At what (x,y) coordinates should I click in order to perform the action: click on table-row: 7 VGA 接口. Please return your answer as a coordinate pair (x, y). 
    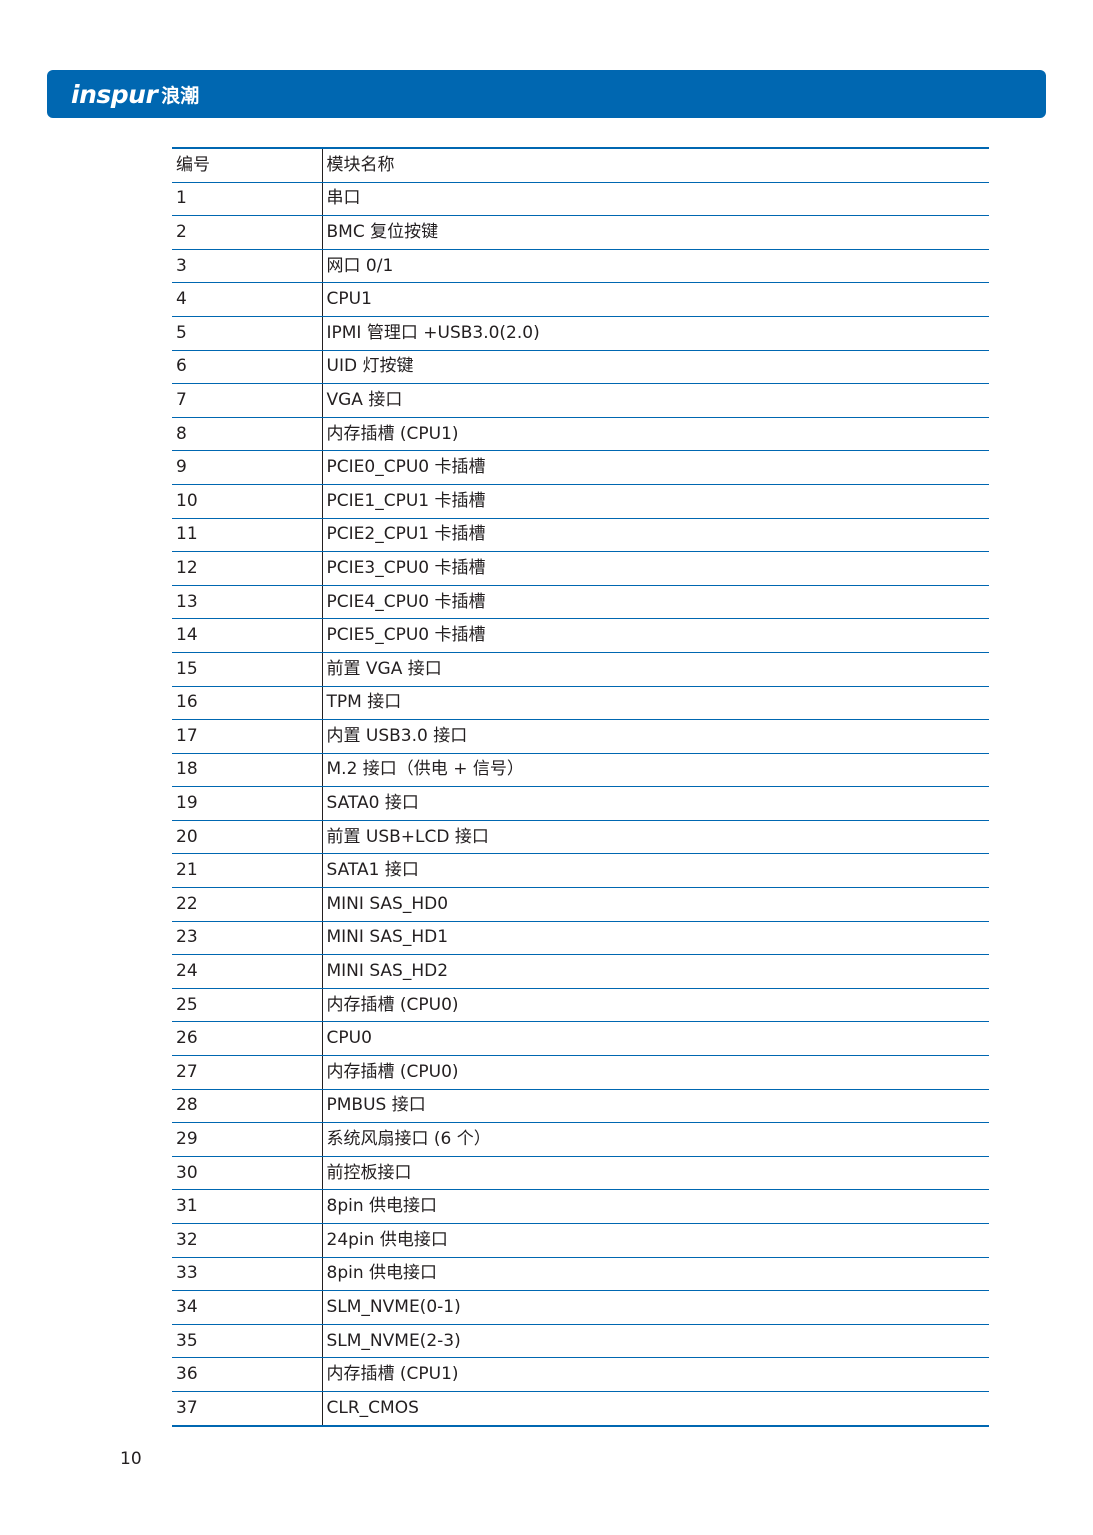
    Looking at the image, I should click on (580, 400).